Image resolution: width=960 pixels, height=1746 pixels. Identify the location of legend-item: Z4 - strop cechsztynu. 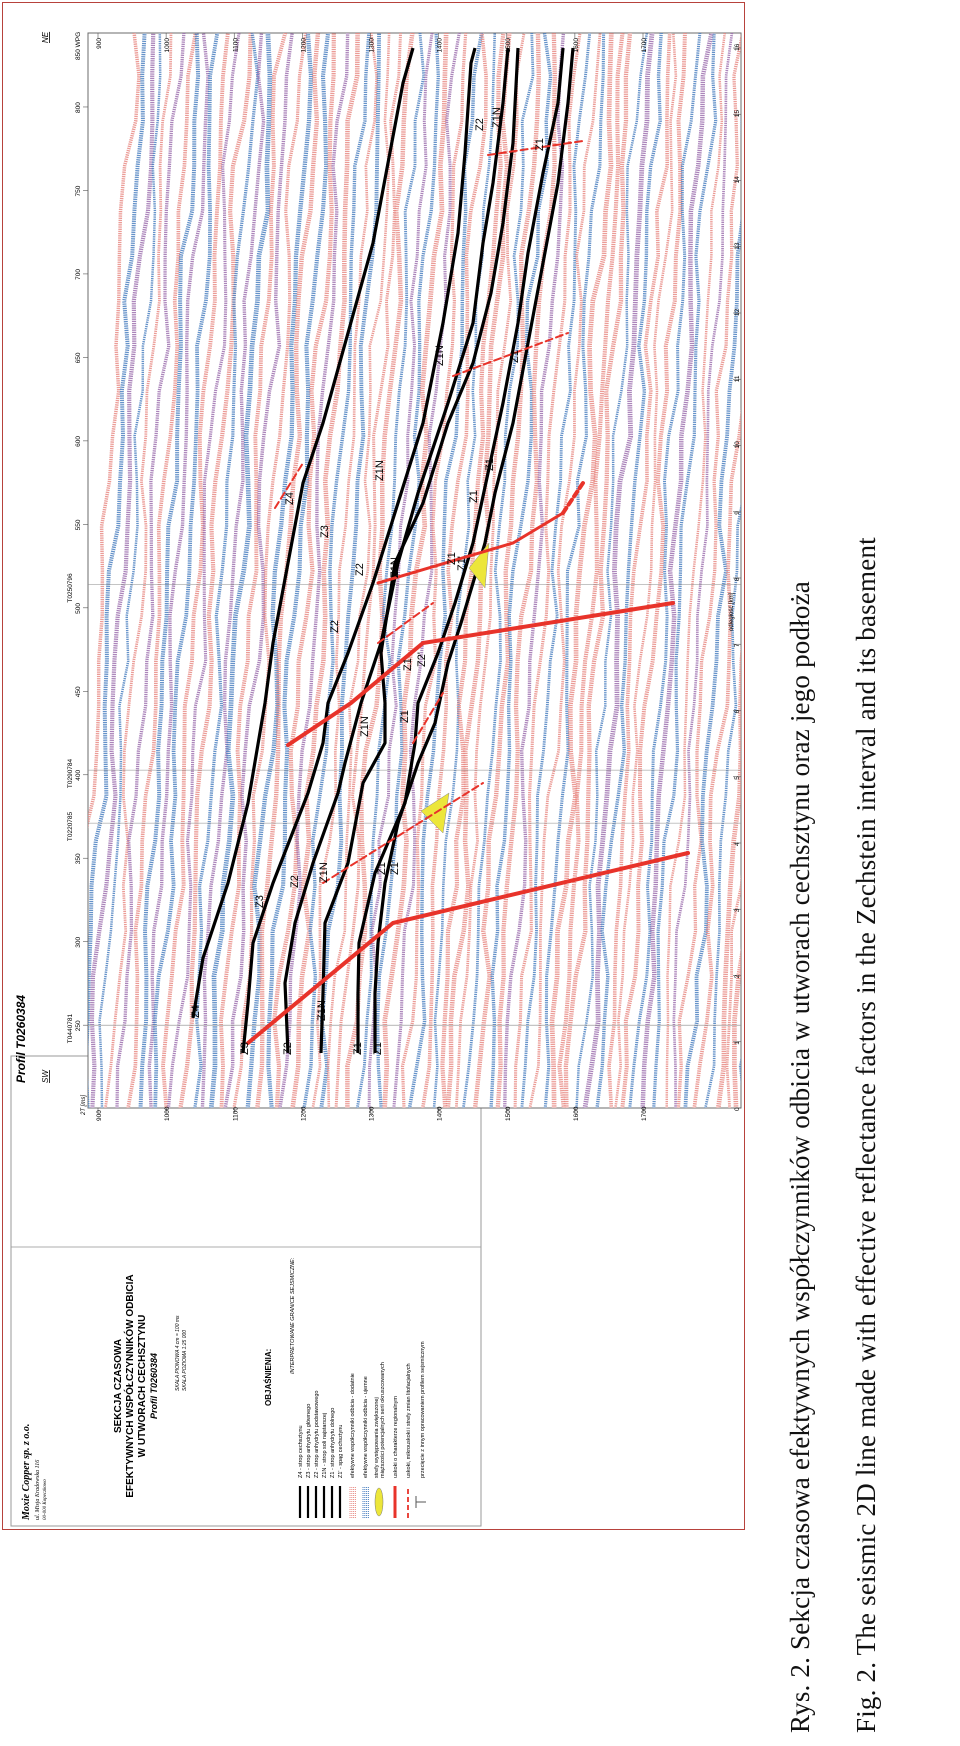
(301, 1451).